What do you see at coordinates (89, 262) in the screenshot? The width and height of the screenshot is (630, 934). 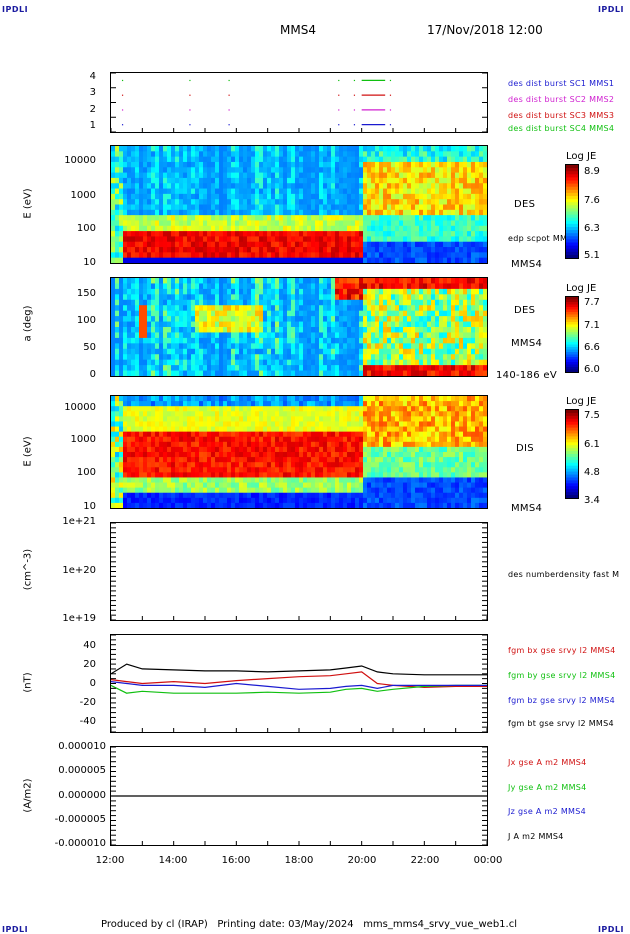 I see `des-energy-ytick: 10` at bounding box center [89, 262].